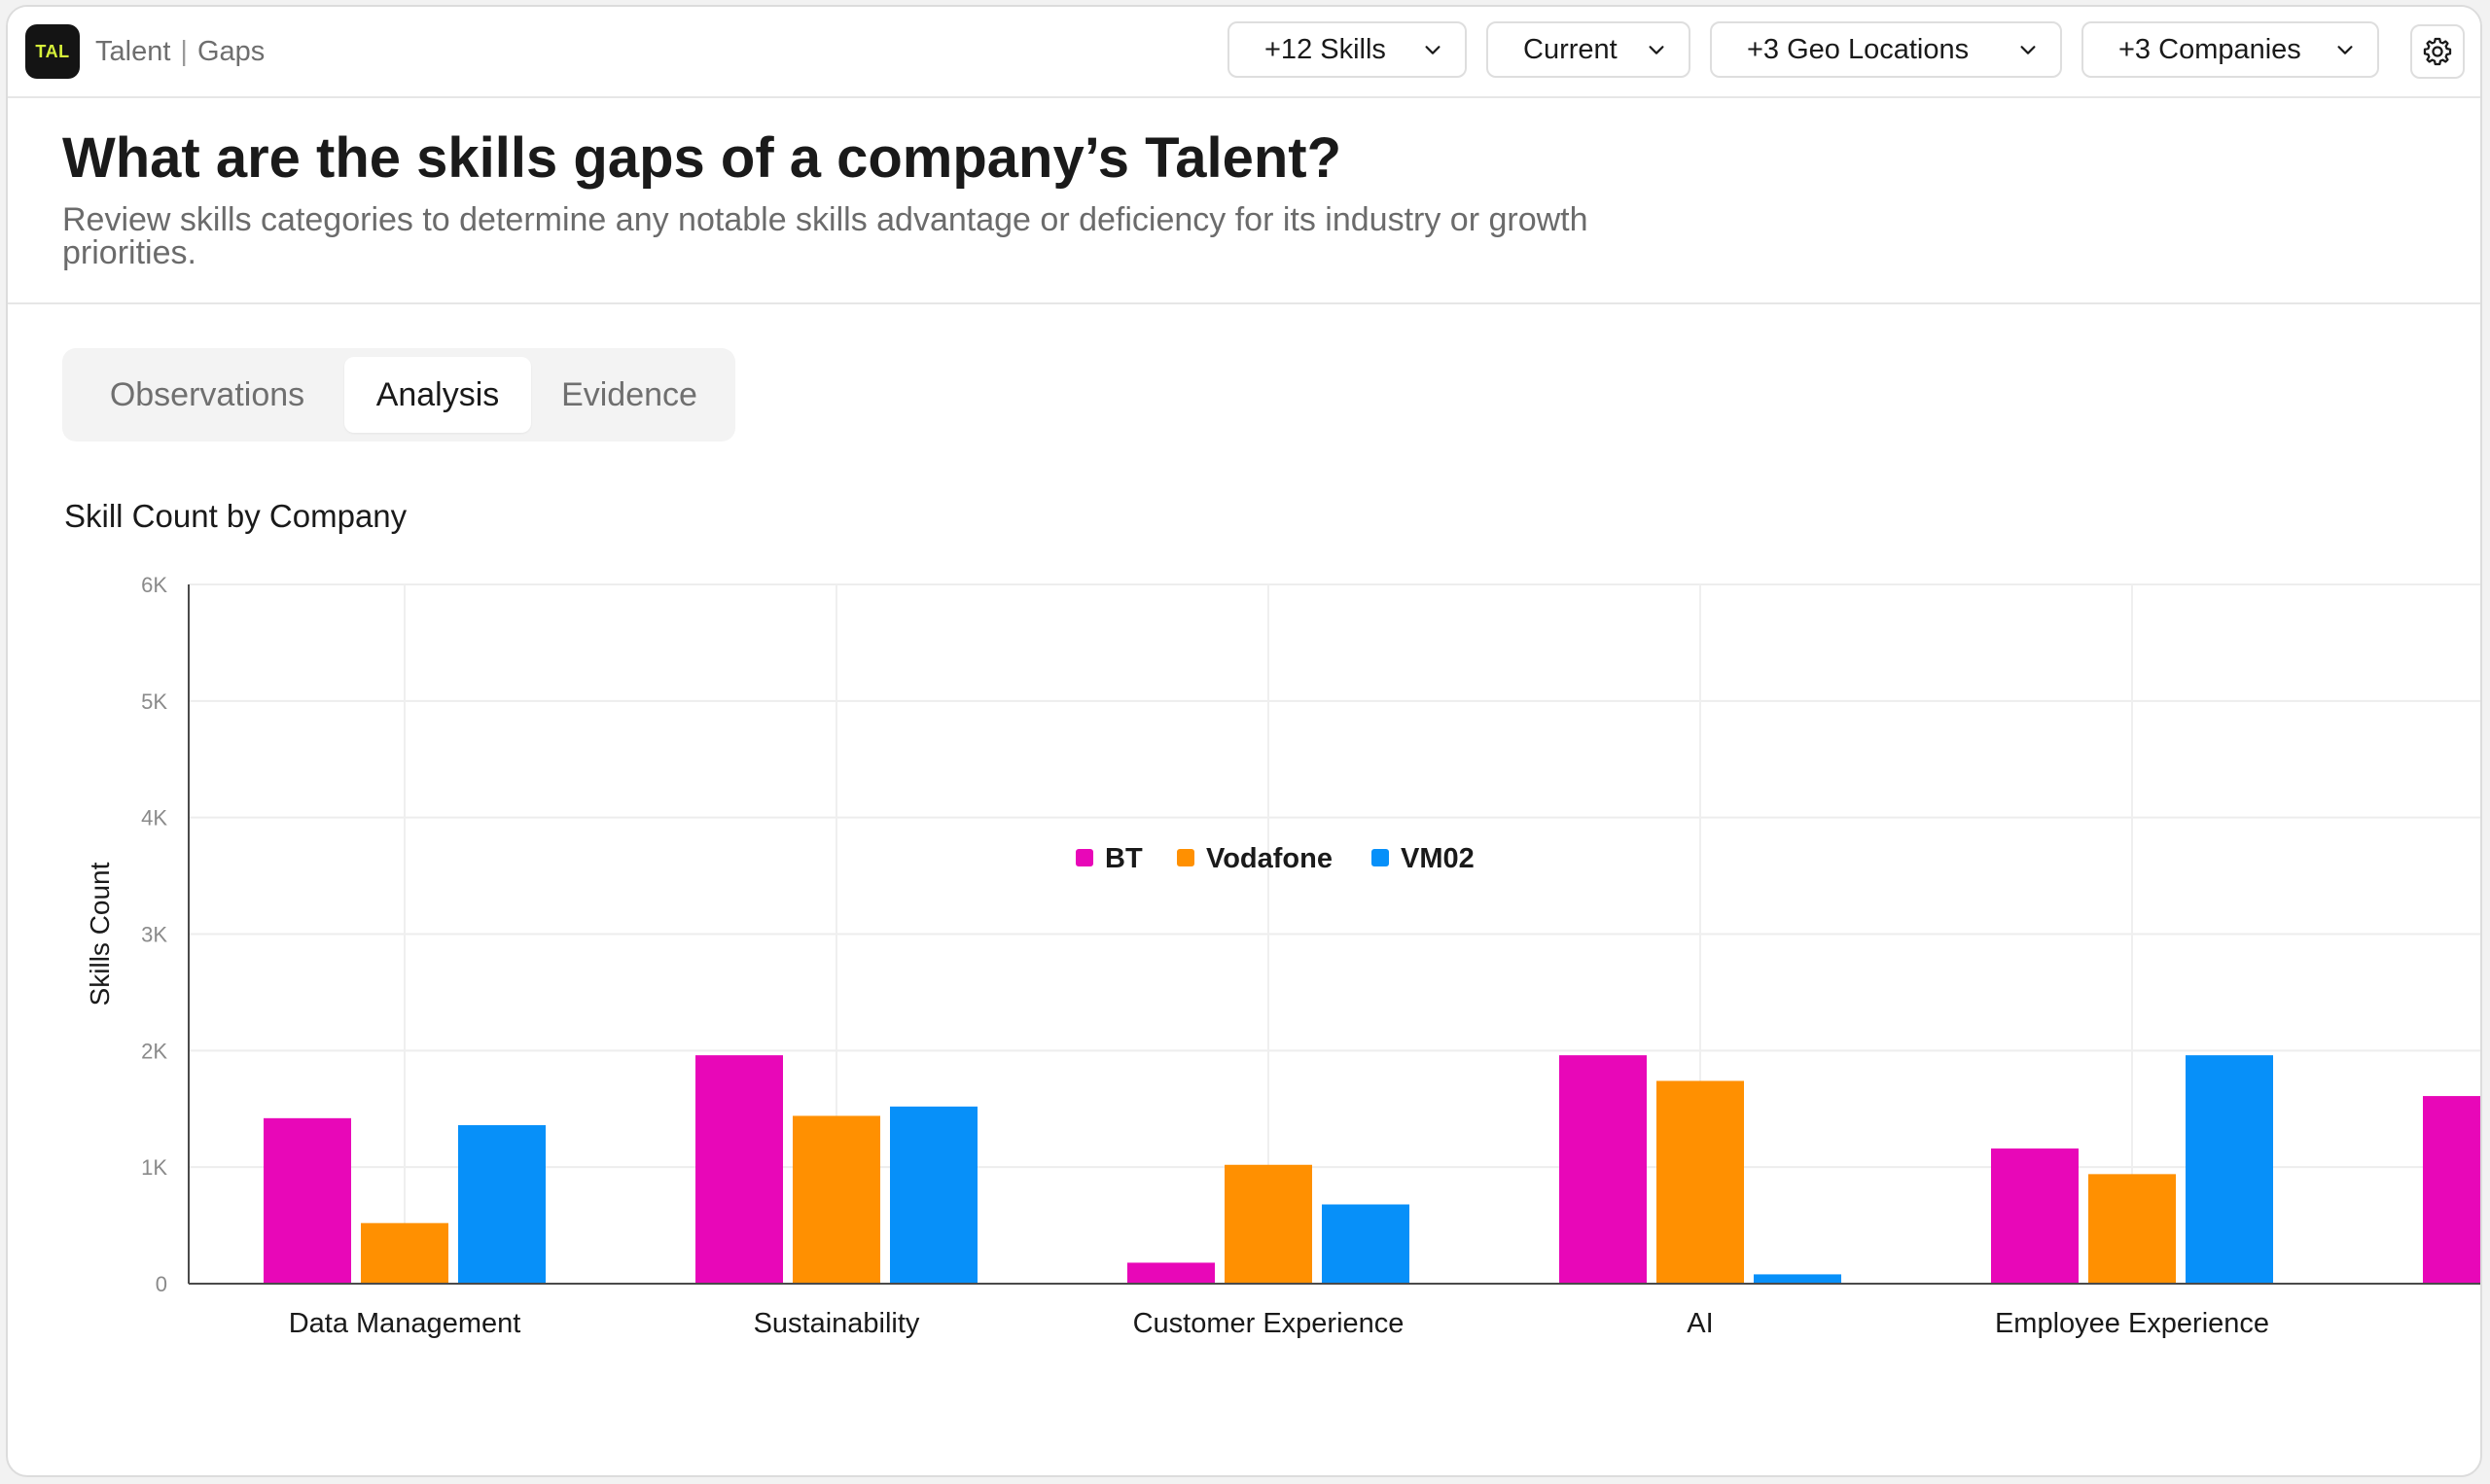 This screenshot has width=2490, height=1484. I want to click on bar-vodafone-customer-experience, so click(1268, 1224).